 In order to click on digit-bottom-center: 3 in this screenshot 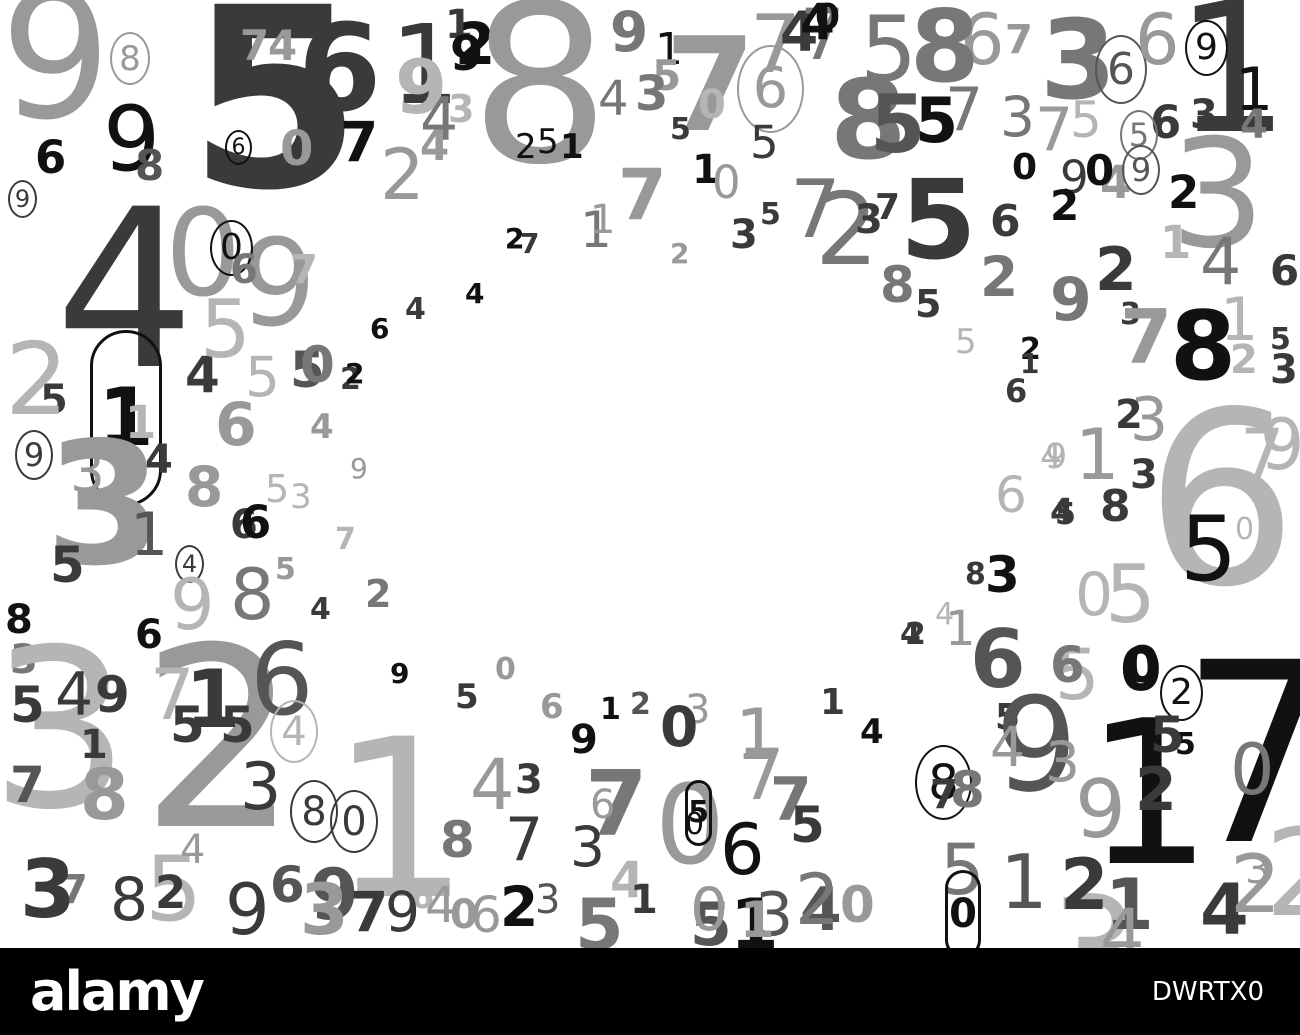, I will do `click(587, 847)`.